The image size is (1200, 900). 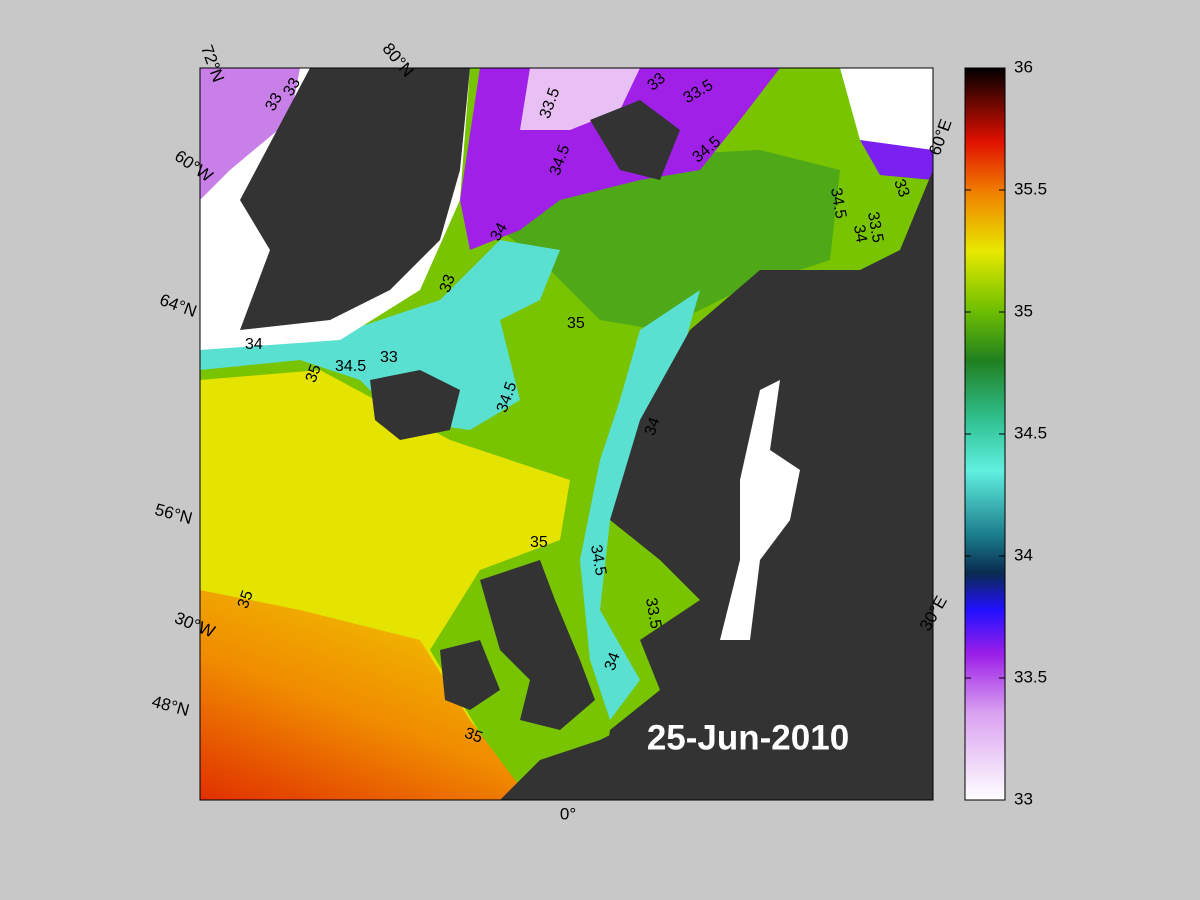 I want to click on ocean-purple-west, so click(x=250, y=134).